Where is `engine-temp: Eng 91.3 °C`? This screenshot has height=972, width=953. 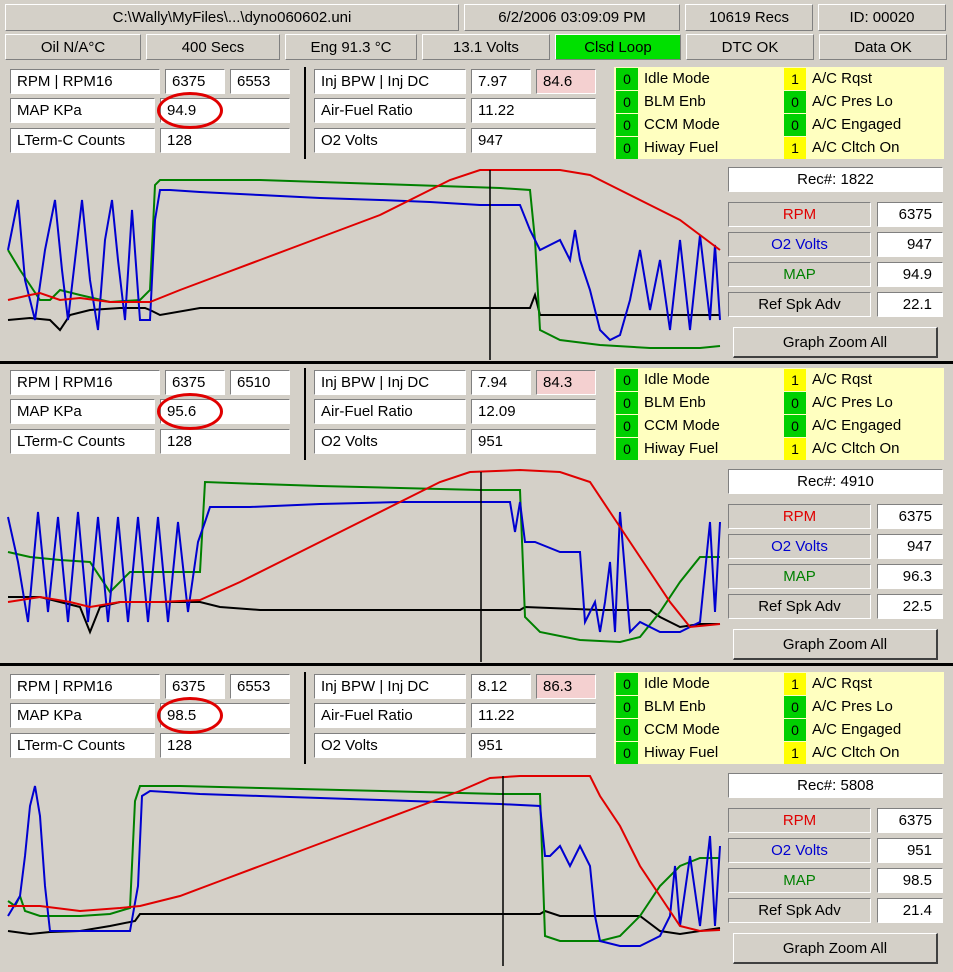 engine-temp: Eng 91.3 °C is located at coordinates (351, 47).